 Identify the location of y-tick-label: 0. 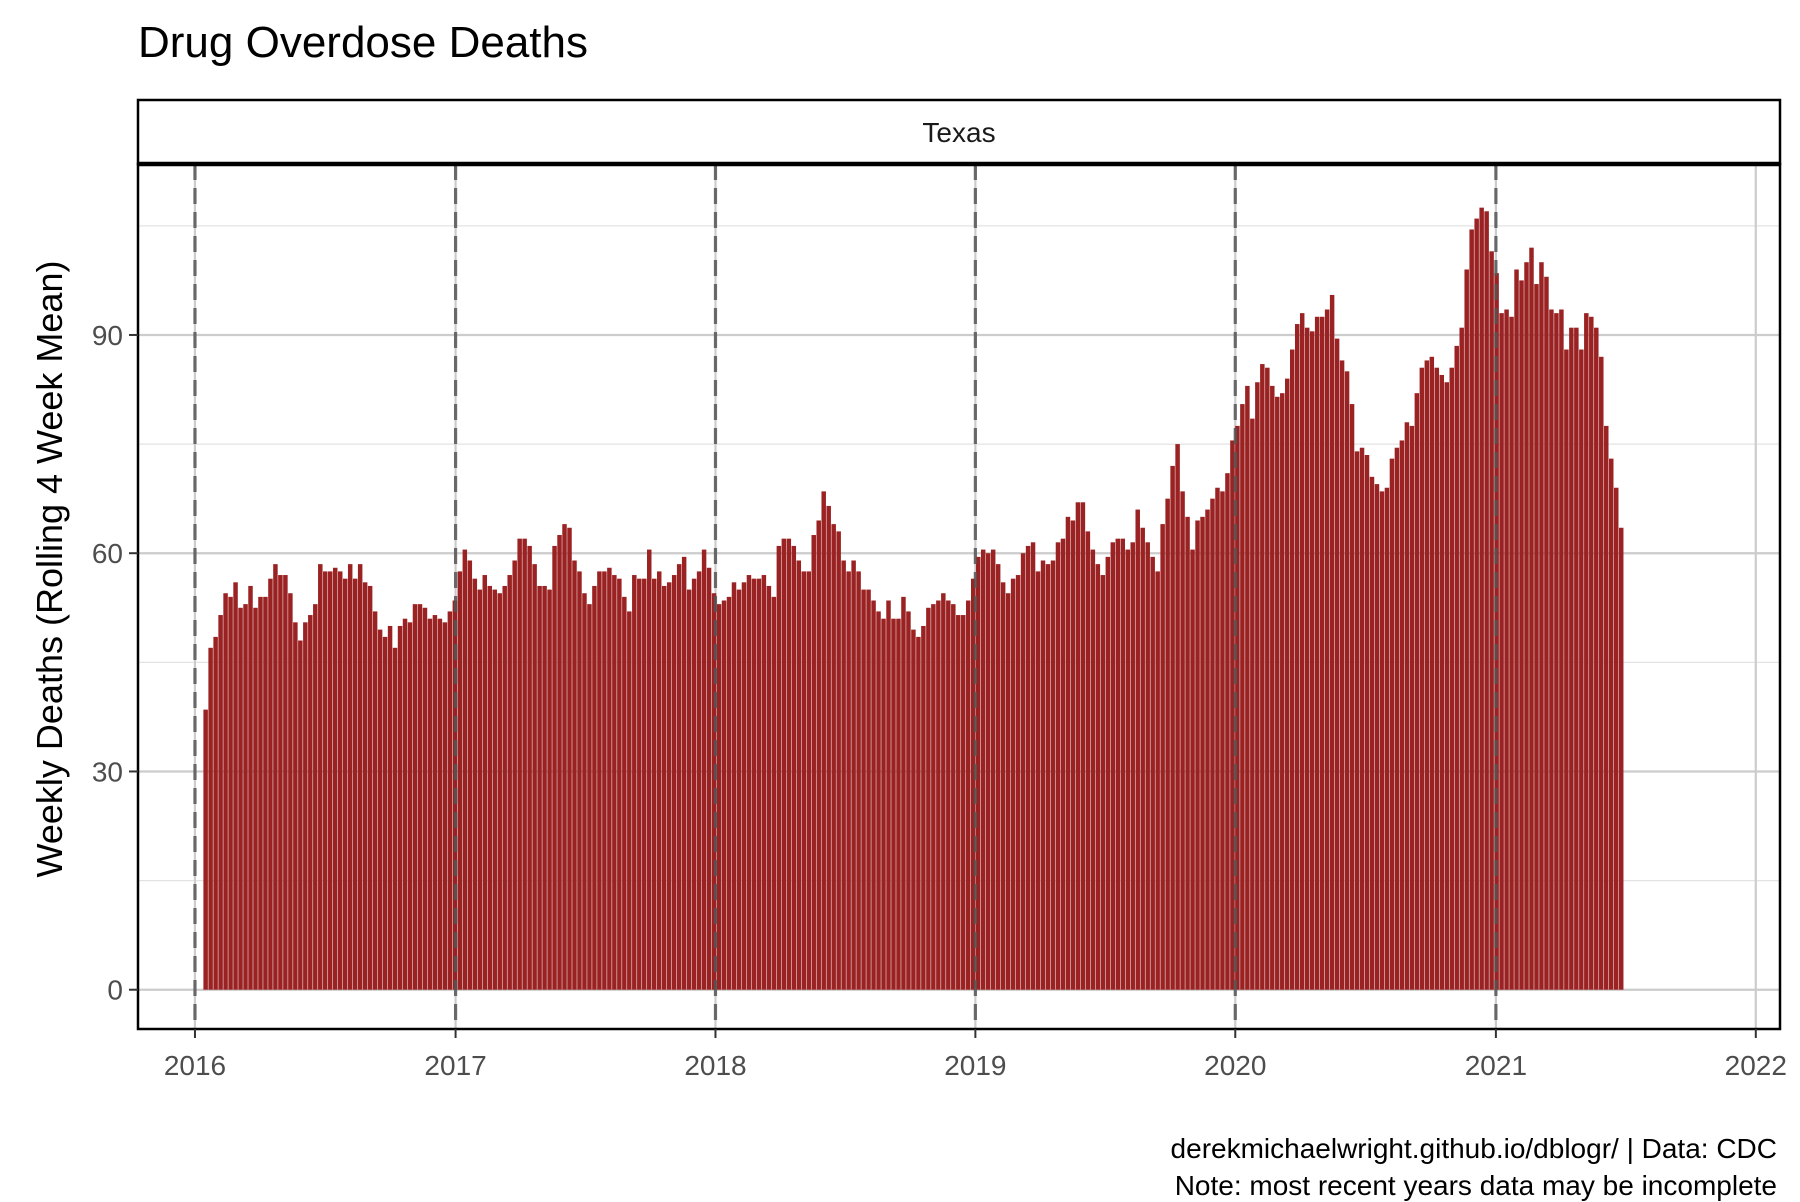
(115, 990).